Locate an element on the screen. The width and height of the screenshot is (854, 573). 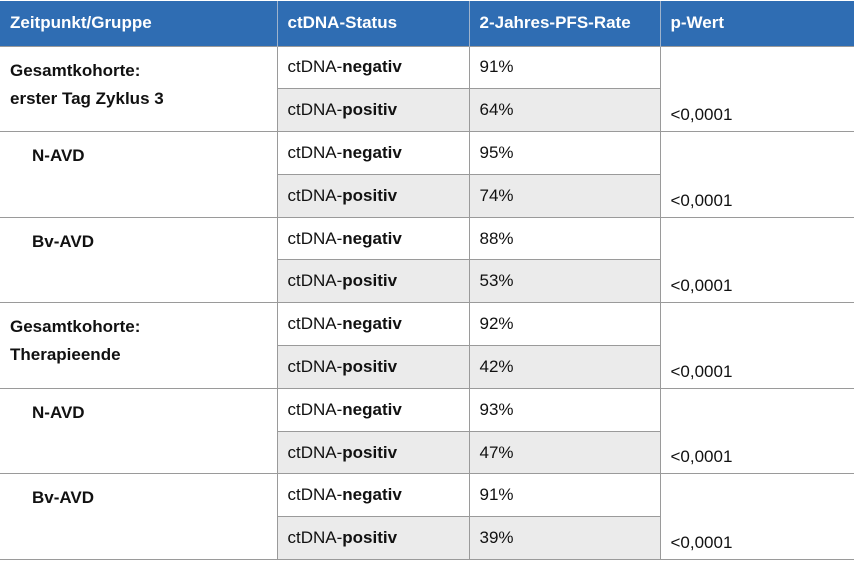
table-row: ctDNA-positiv 53% is located at coordinates (427, 281).